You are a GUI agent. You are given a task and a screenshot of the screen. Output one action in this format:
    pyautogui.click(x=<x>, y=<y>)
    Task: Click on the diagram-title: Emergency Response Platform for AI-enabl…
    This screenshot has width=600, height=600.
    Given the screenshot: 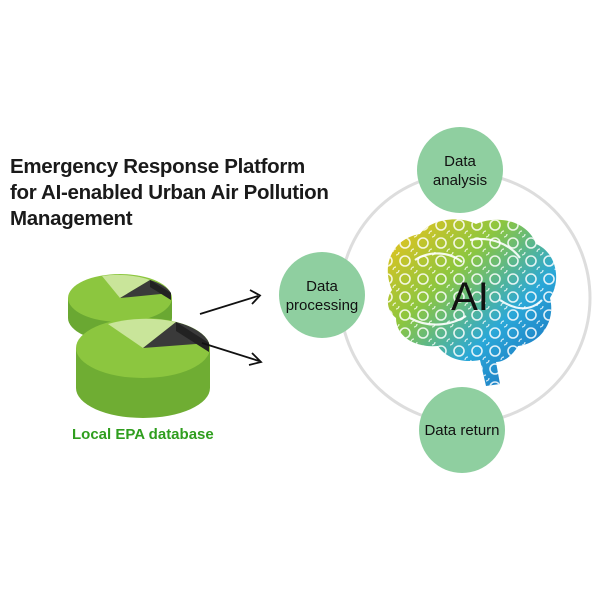 What is the action you would take?
    pyautogui.click(x=175, y=193)
    